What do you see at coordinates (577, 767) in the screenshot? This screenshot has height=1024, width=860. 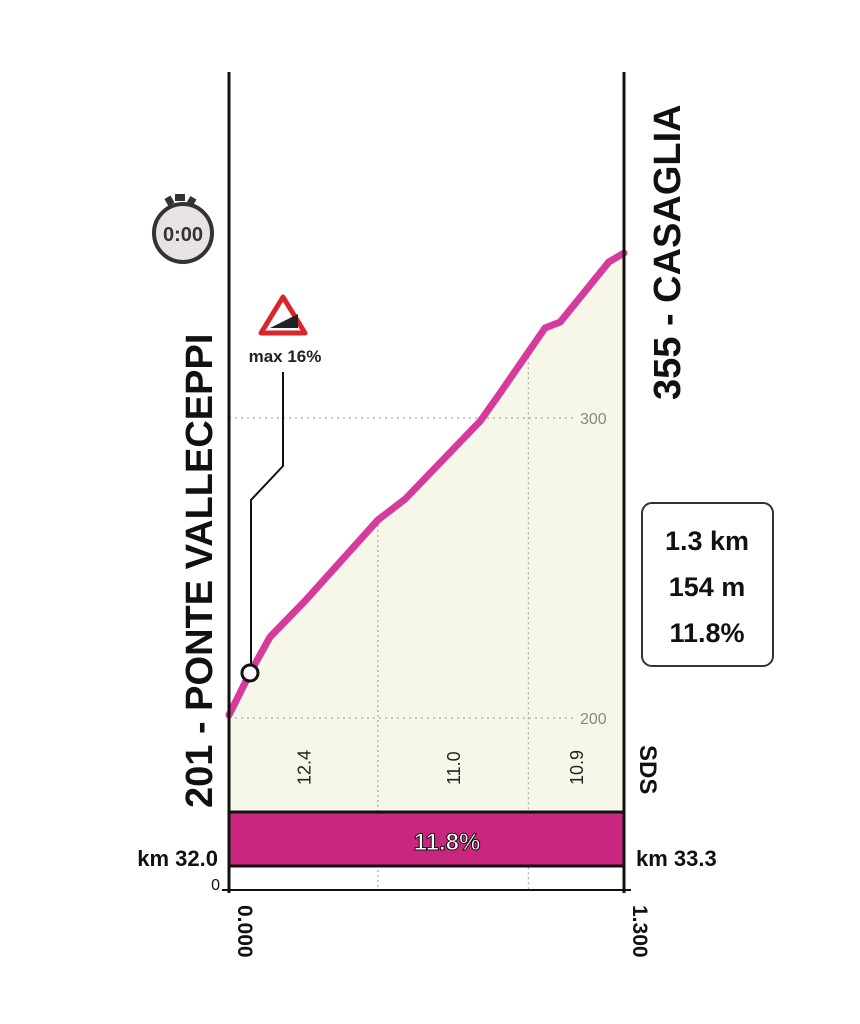 I see `segment-gradient-label: 10.9` at bounding box center [577, 767].